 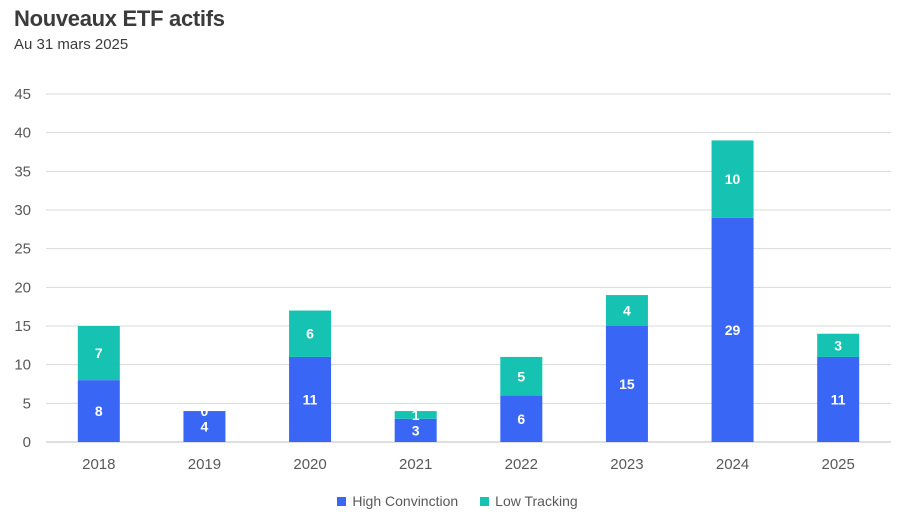 I want to click on data-label: 5, so click(x=521, y=376).